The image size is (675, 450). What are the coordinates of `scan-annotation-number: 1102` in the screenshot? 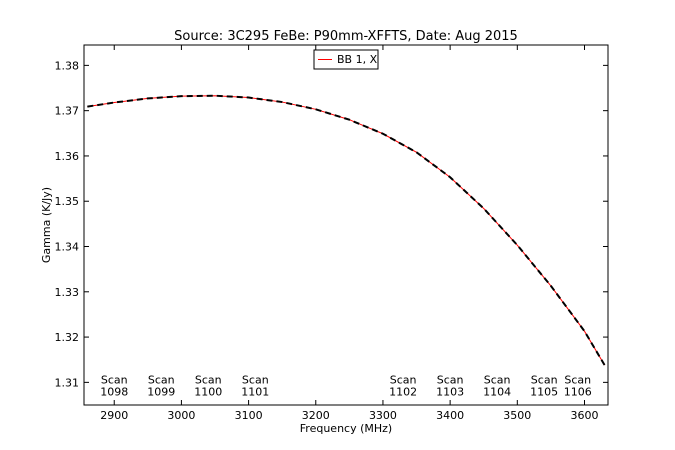 It's located at (403, 392).